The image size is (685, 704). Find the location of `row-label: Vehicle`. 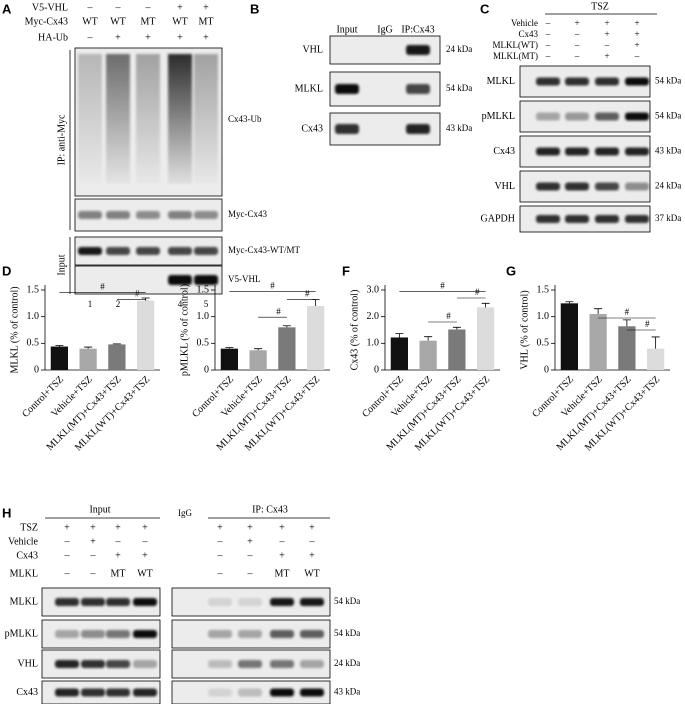

row-label: Vehicle is located at coordinates (524, 23).